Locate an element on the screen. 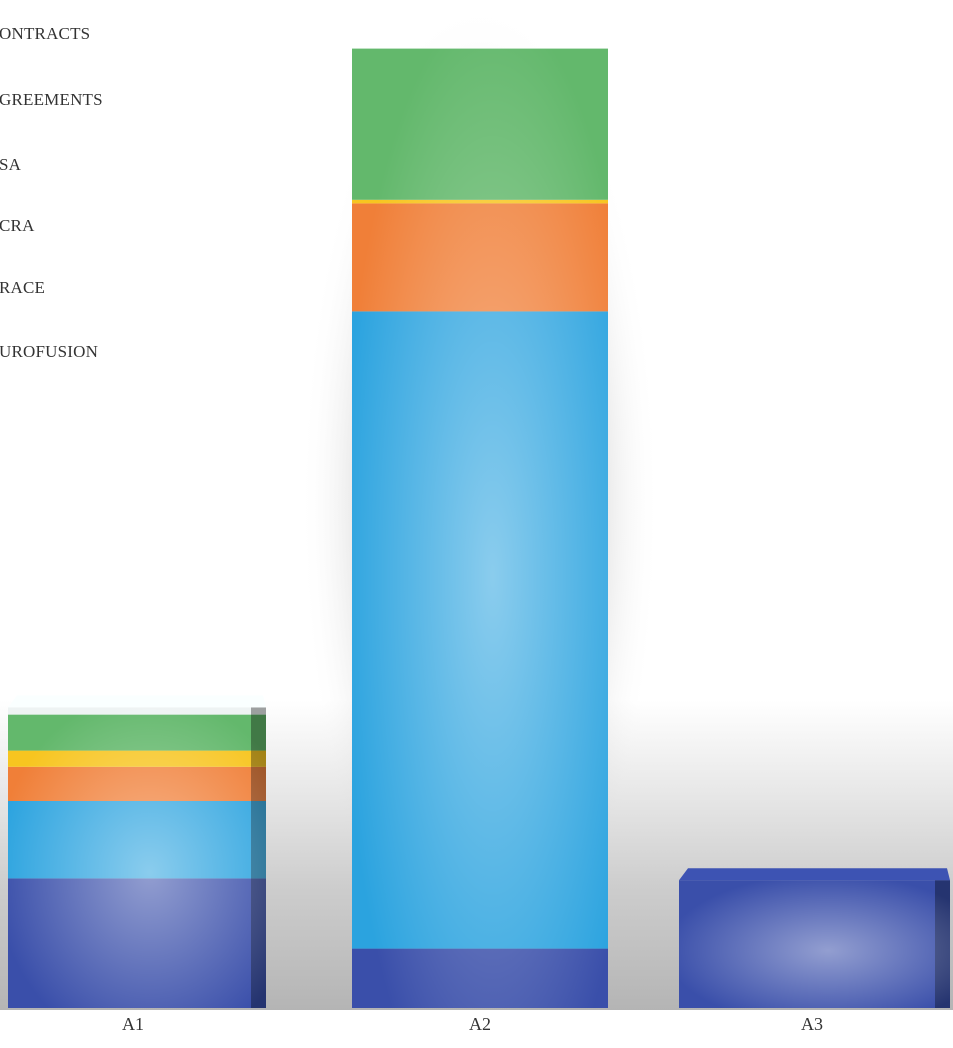 Image resolution: width=953 pixels, height=1048 pixels. bar-top-a3 is located at coordinates (814, 874).